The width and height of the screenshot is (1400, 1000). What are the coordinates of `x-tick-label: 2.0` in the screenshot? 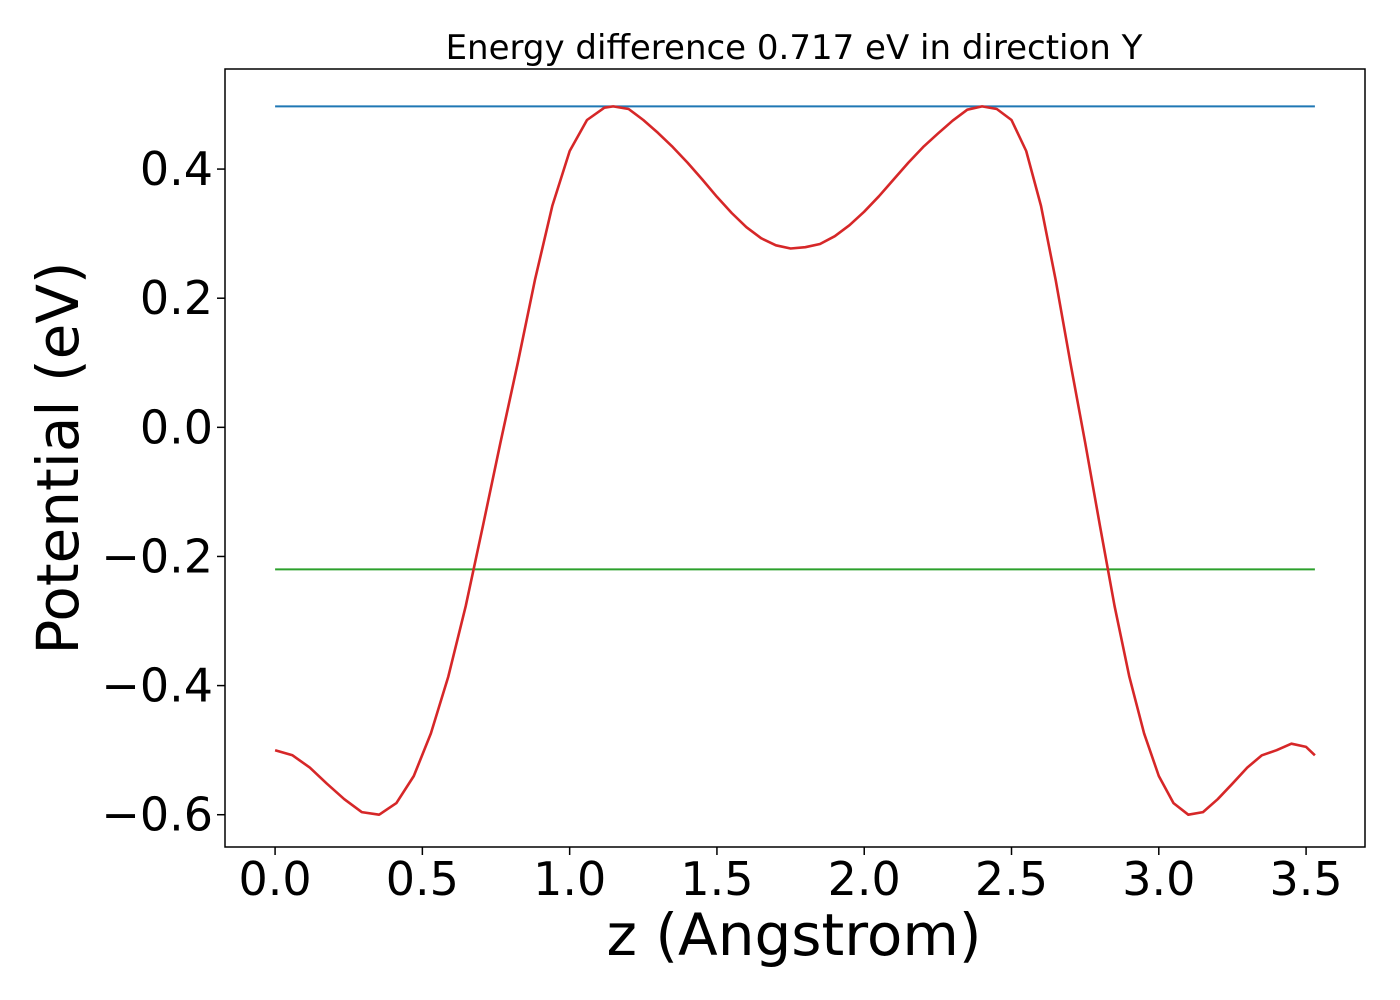 It's located at (864, 879).